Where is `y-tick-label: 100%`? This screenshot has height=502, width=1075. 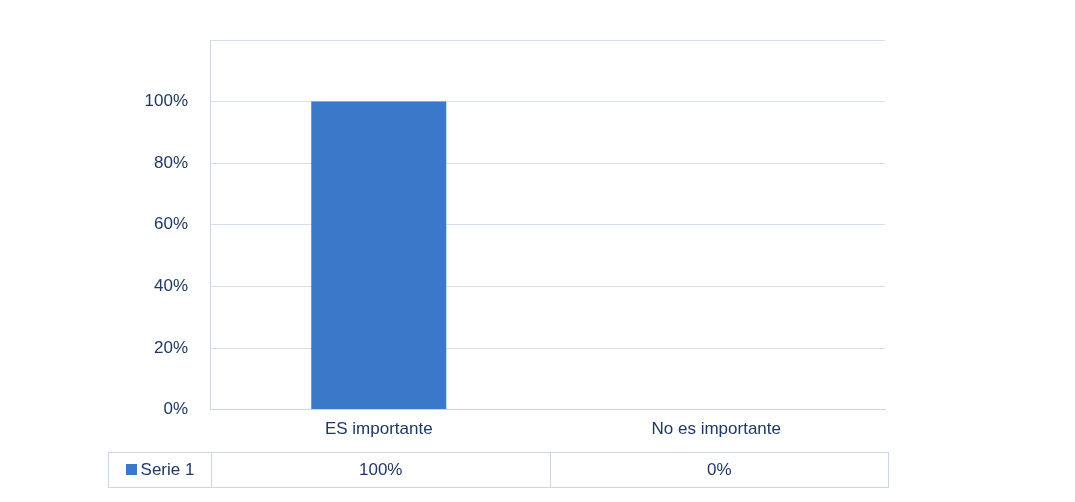 y-tick-label: 100% is located at coordinates (166, 101).